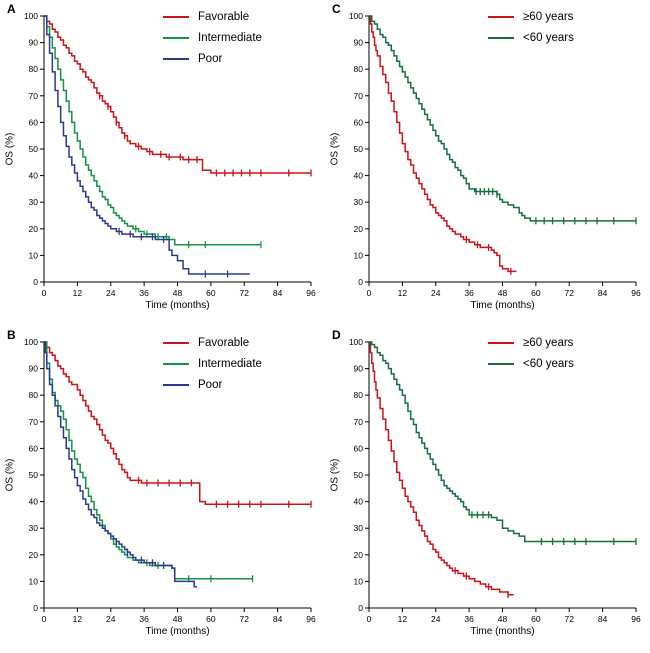 The image size is (650, 653). I want to click on panel-label-B: B, so click(11, 335).